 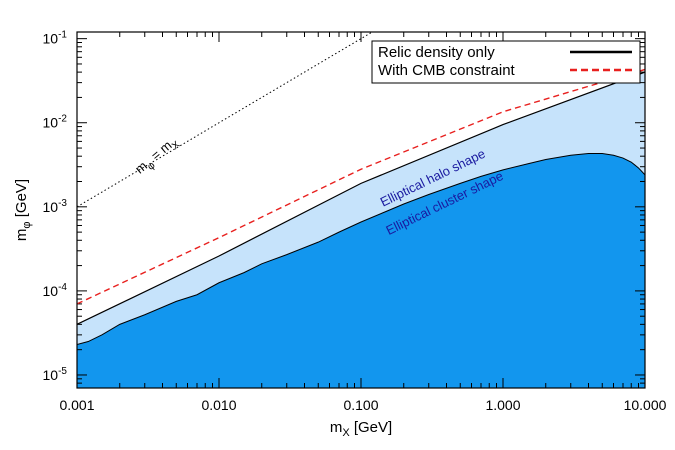 What do you see at coordinates (55, 38) in the screenshot?
I see `y-tick-label: 10⁻¹` at bounding box center [55, 38].